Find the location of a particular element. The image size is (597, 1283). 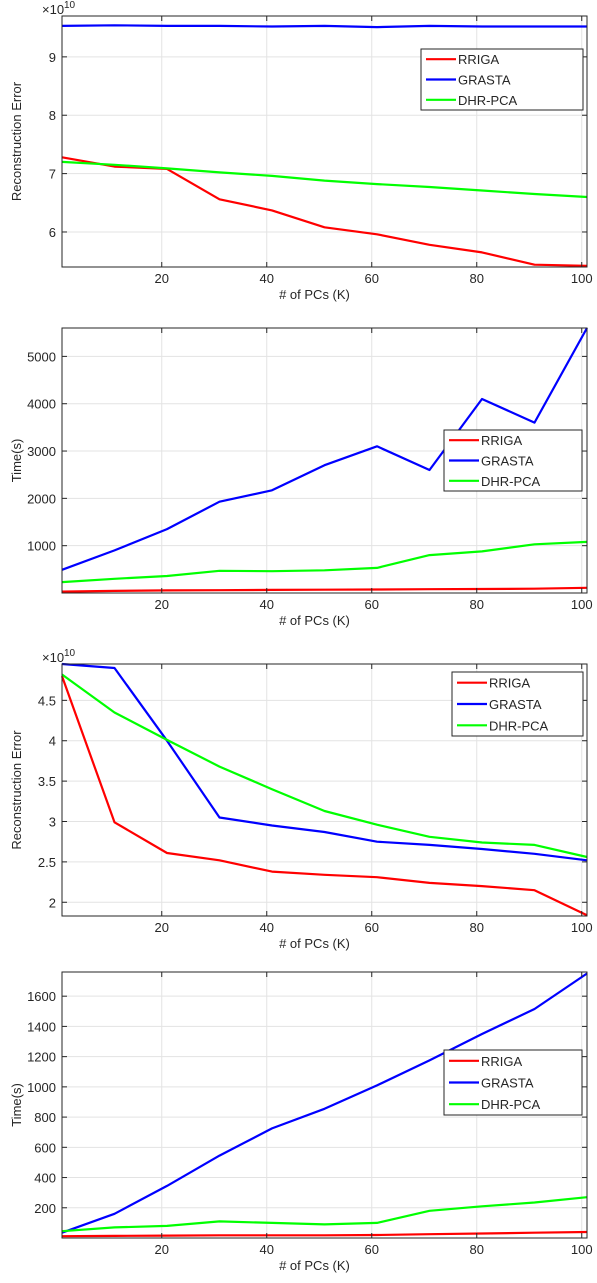

y-tick-label: 4 is located at coordinates (52, 741).